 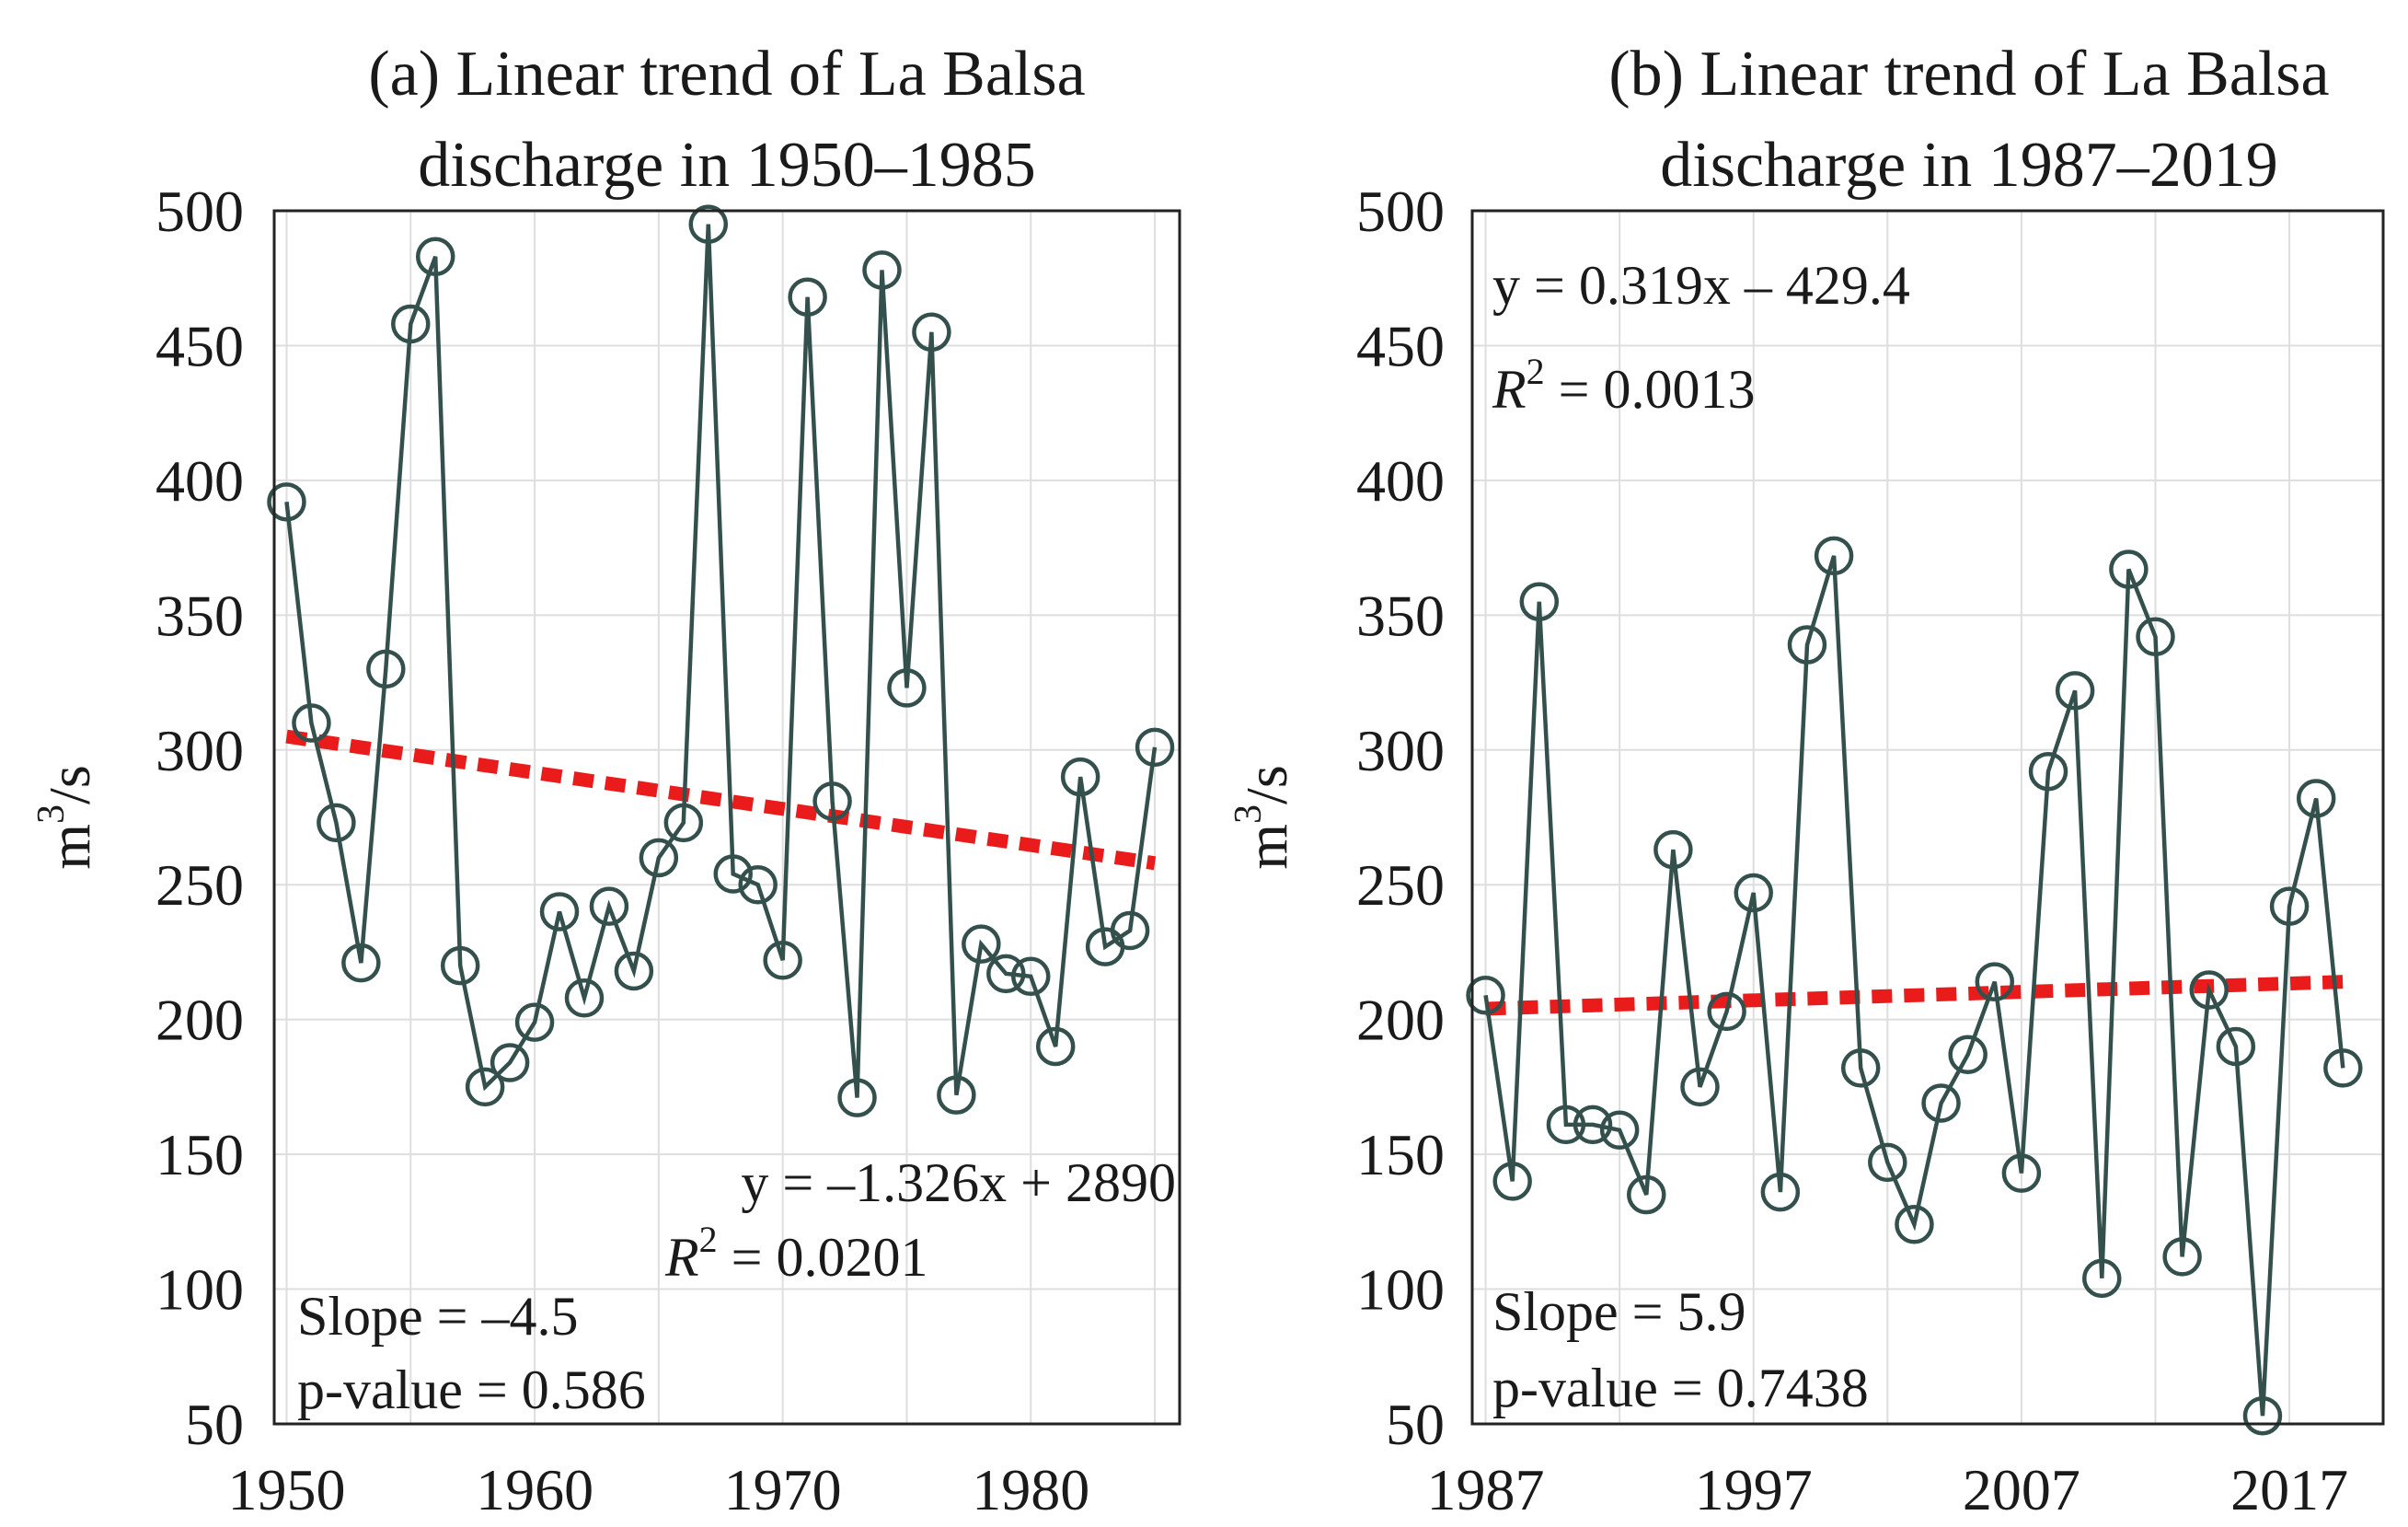 I want to click on panel-a-point-1981, so click(x=1055, y=1046).